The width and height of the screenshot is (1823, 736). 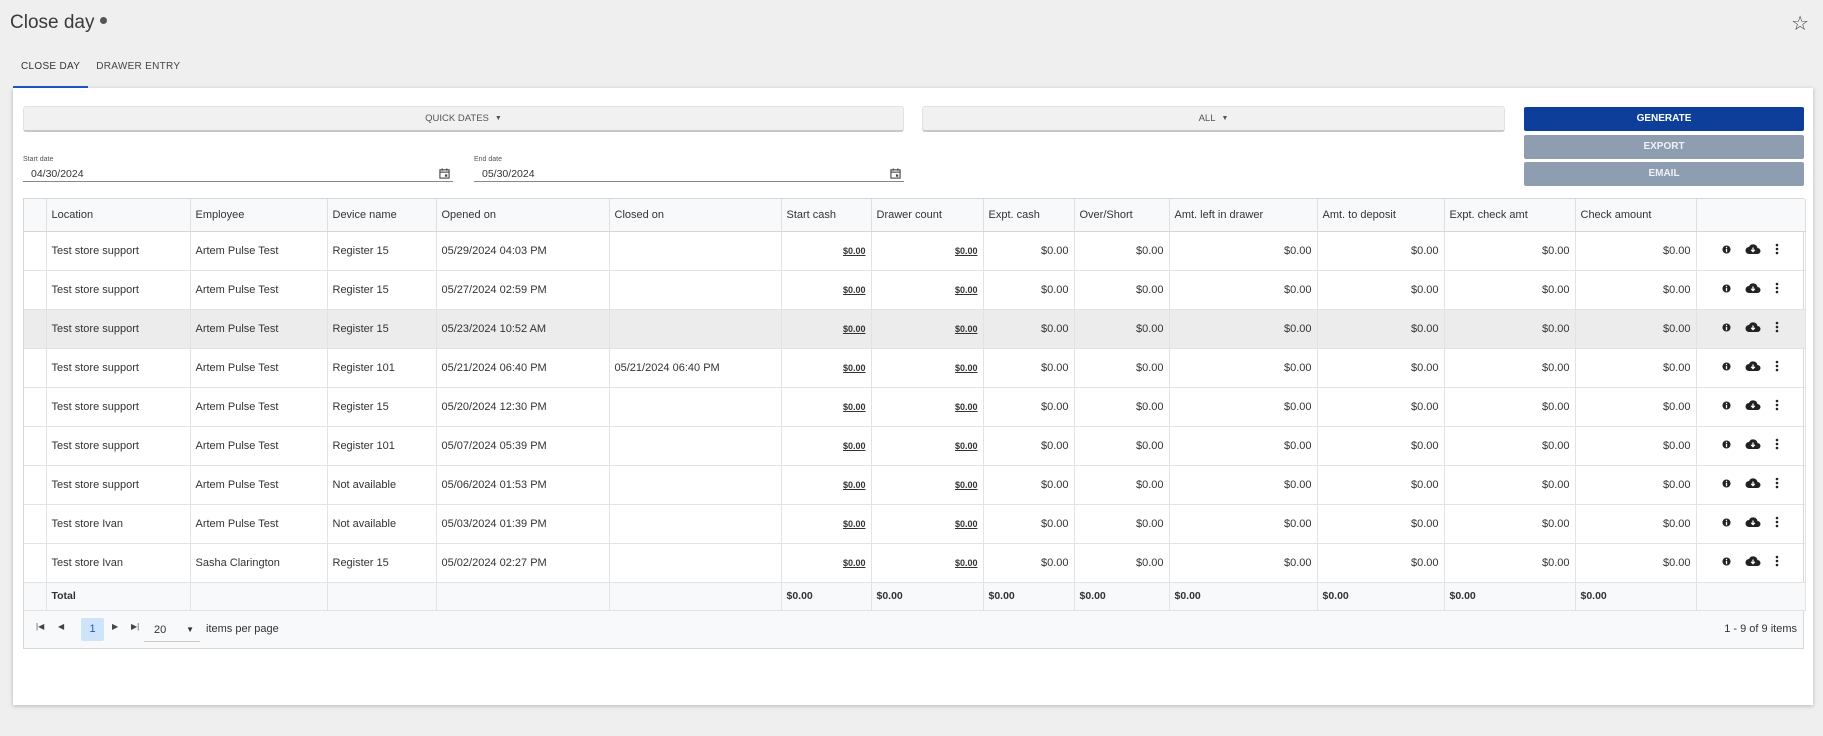 I want to click on tab-close-day: CLOSE DAY, so click(x=51, y=70).